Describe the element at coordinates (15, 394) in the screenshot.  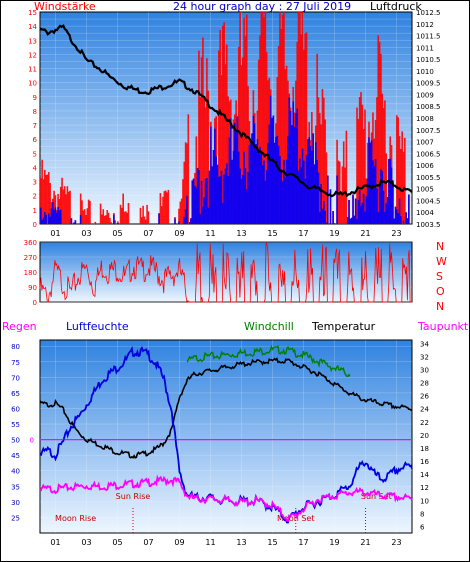
I see `y-left-tick-label: 65` at that location.